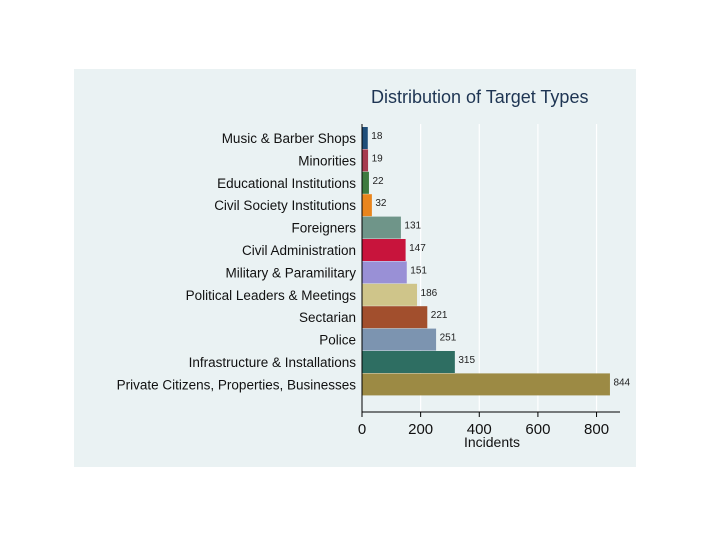 This screenshot has height=540, width=720. What do you see at coordinates (362, 429) in the screenshot?
I see `x-tick-label: 0` at bounding box center [362, 429].